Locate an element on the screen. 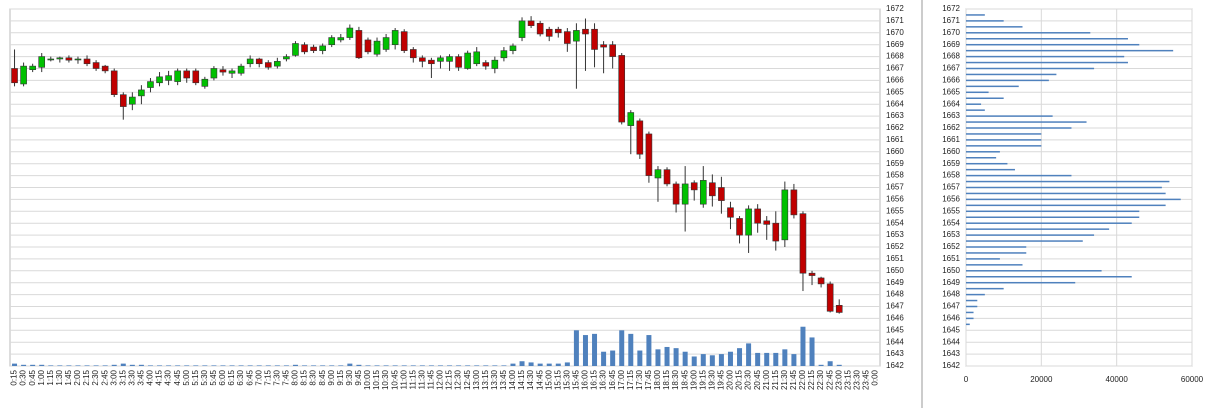 The width and height of the screenshot is (1211, 408). x-tick-label: 1:45 is located at coordinates (68, 377).